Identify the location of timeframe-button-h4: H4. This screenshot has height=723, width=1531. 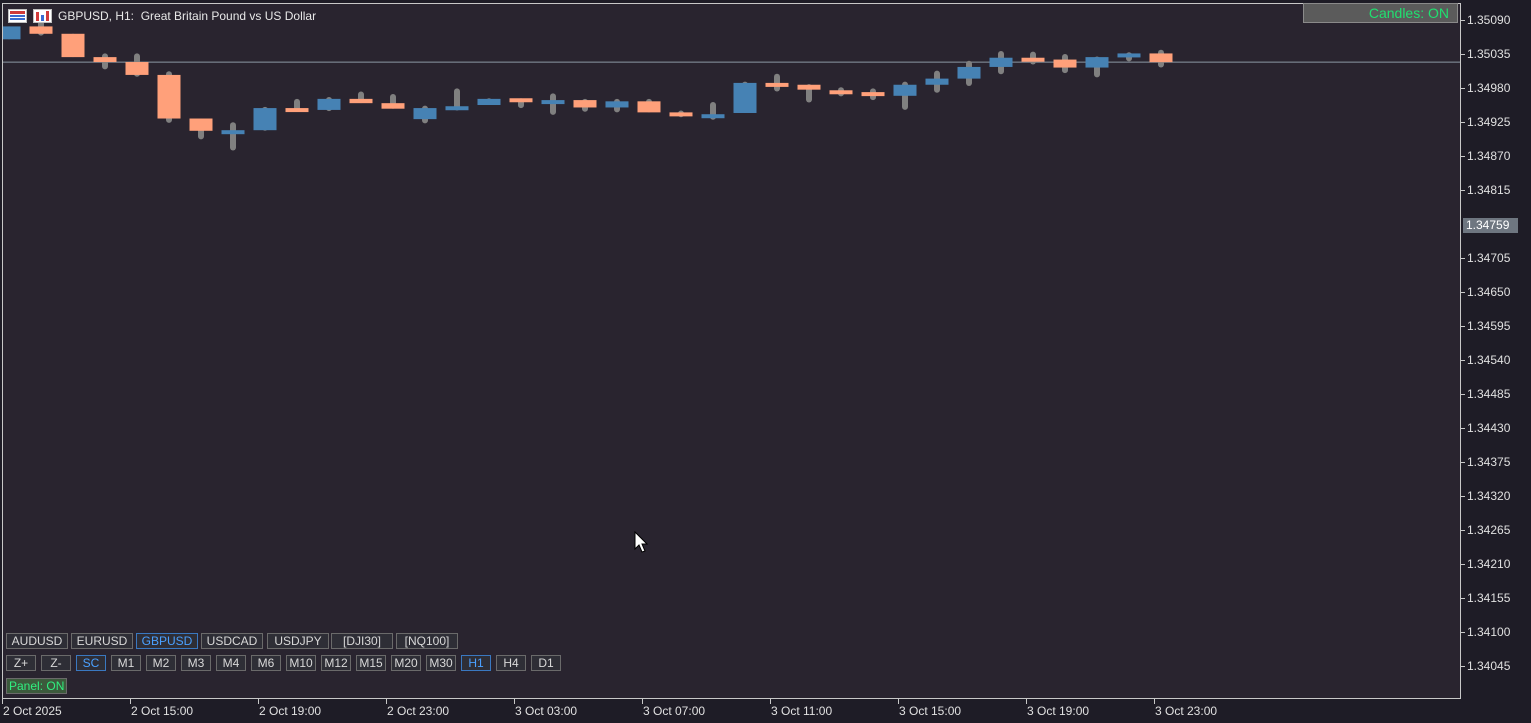
(511, 663).